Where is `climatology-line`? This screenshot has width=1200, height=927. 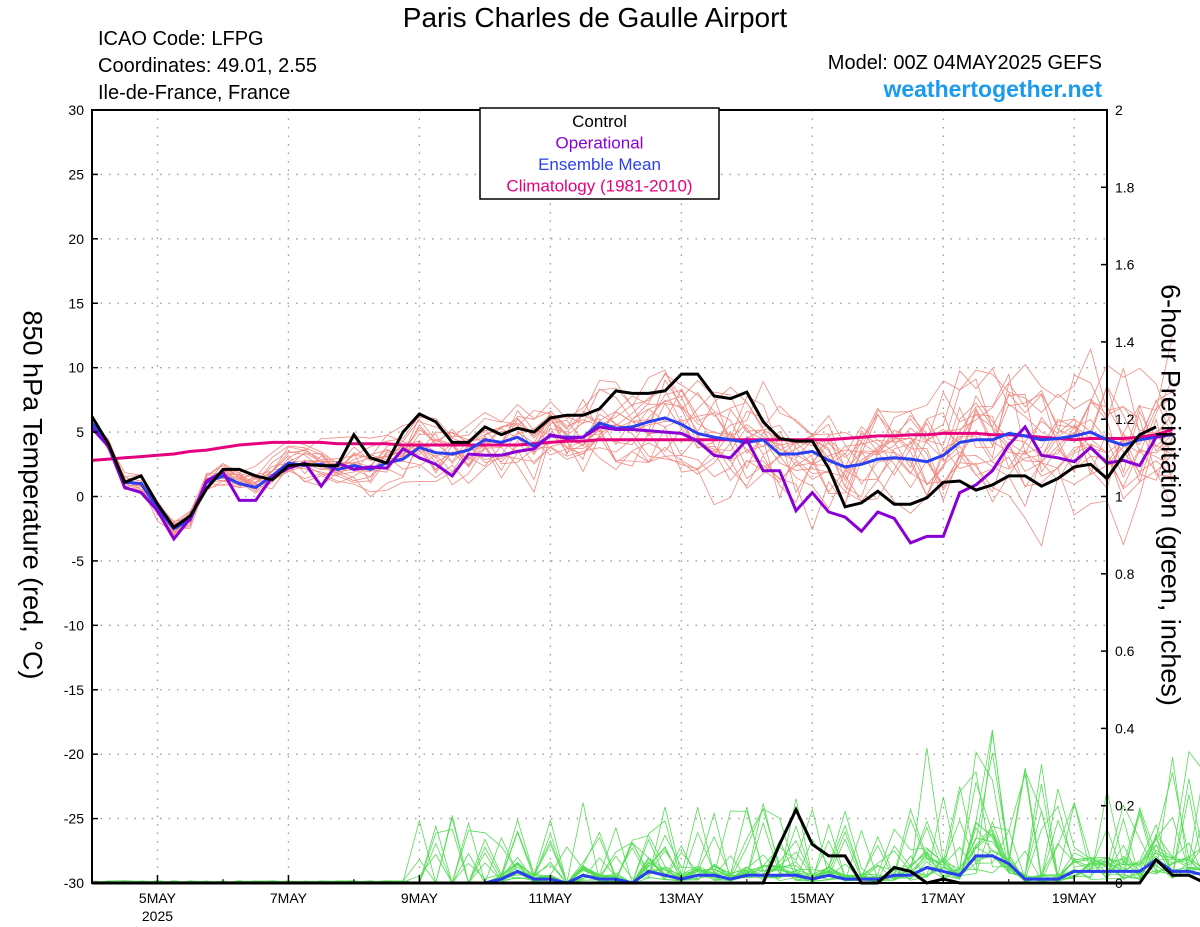 climatology-line is located at coordinates (632, 445).